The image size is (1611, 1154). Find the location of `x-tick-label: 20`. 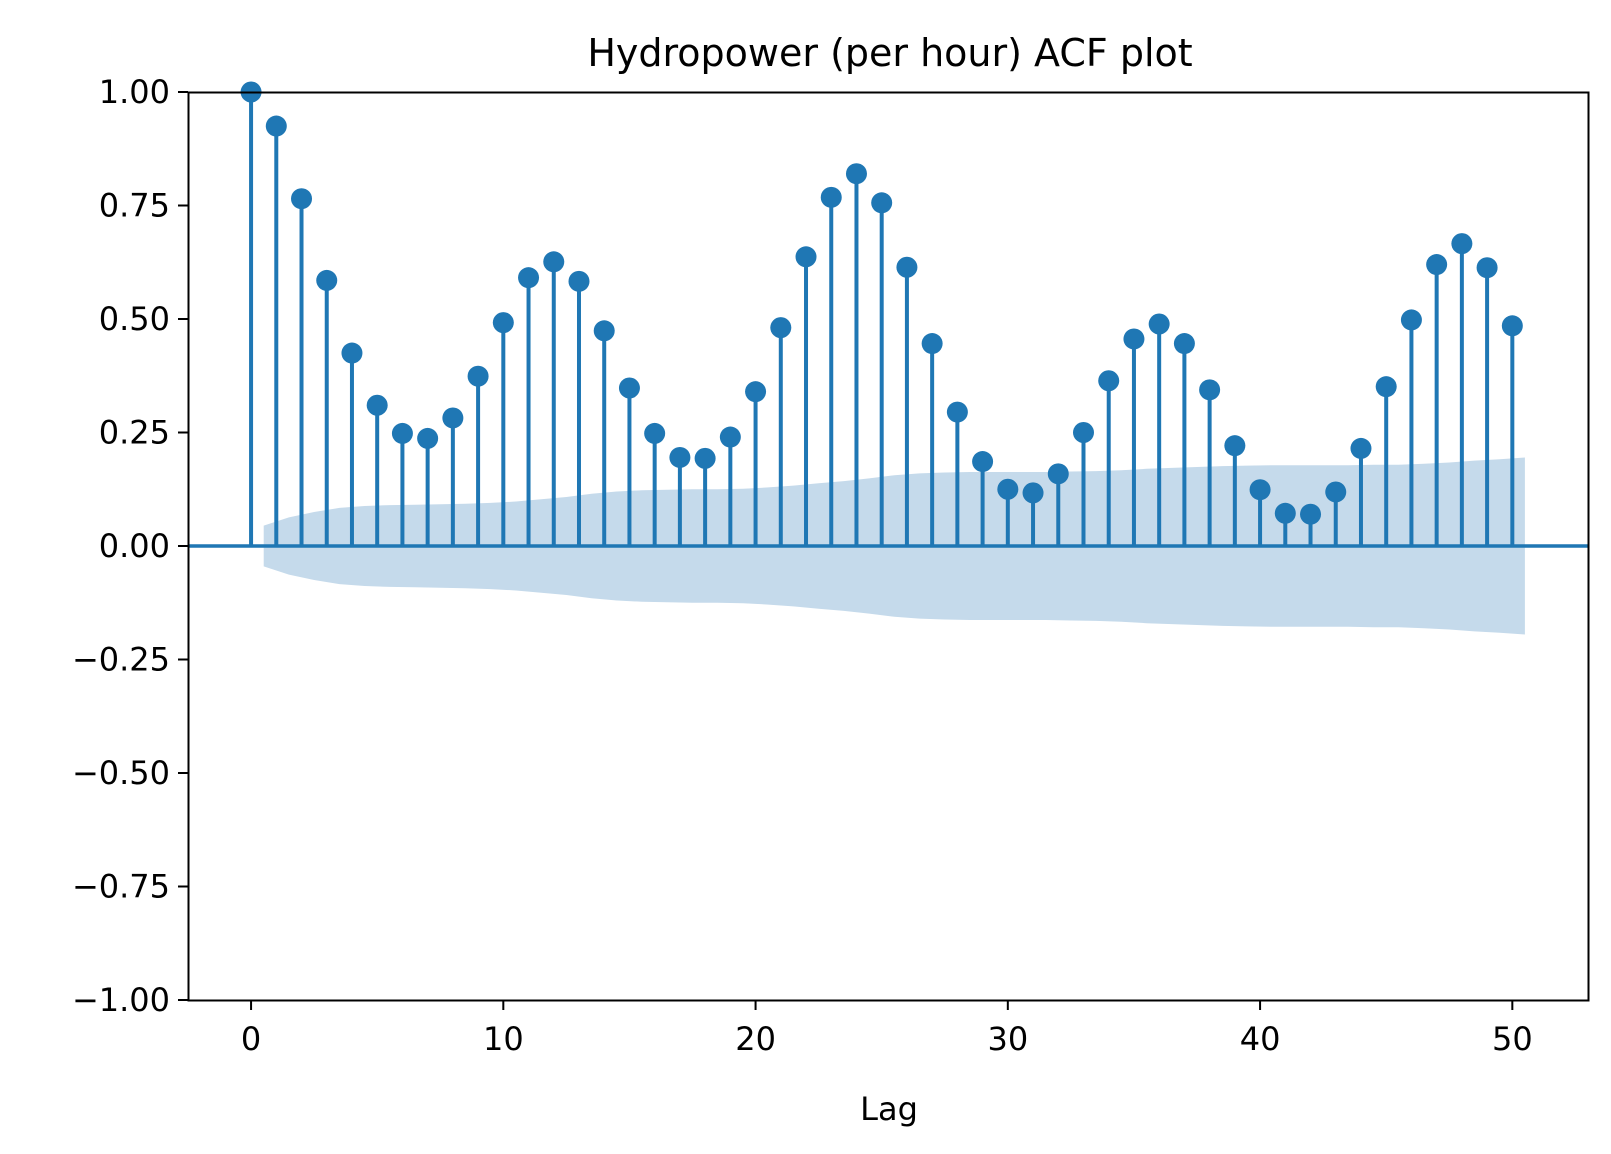

x-tick-label: 20 is located at coordinates (755, 1039).